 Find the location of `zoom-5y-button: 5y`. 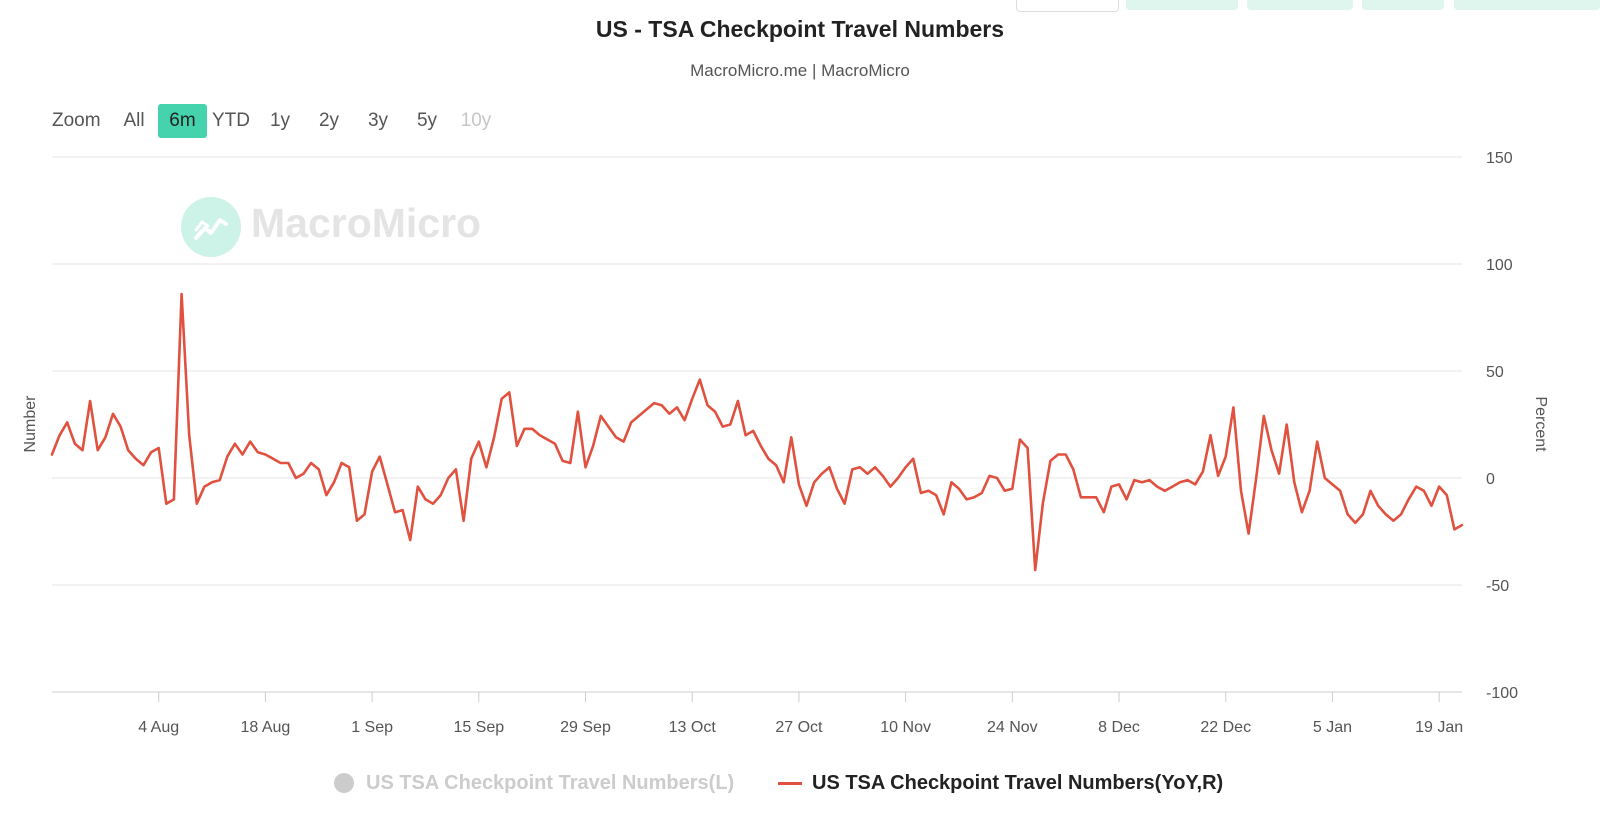

zoom-5y-button: 5y is located at coordinates (427, 120).